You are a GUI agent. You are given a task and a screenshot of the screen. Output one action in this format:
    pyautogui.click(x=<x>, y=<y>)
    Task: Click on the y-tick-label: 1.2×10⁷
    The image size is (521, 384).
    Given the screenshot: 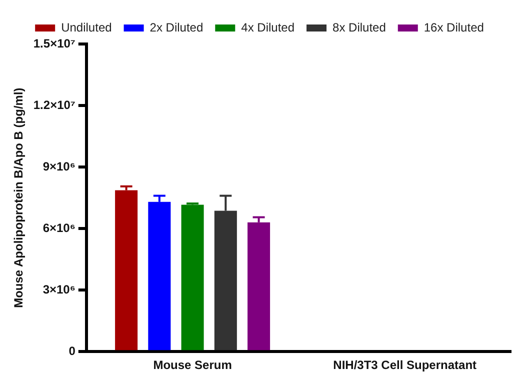 What is the action you would take?
    pyautogui.click(x=54, y=105)
    